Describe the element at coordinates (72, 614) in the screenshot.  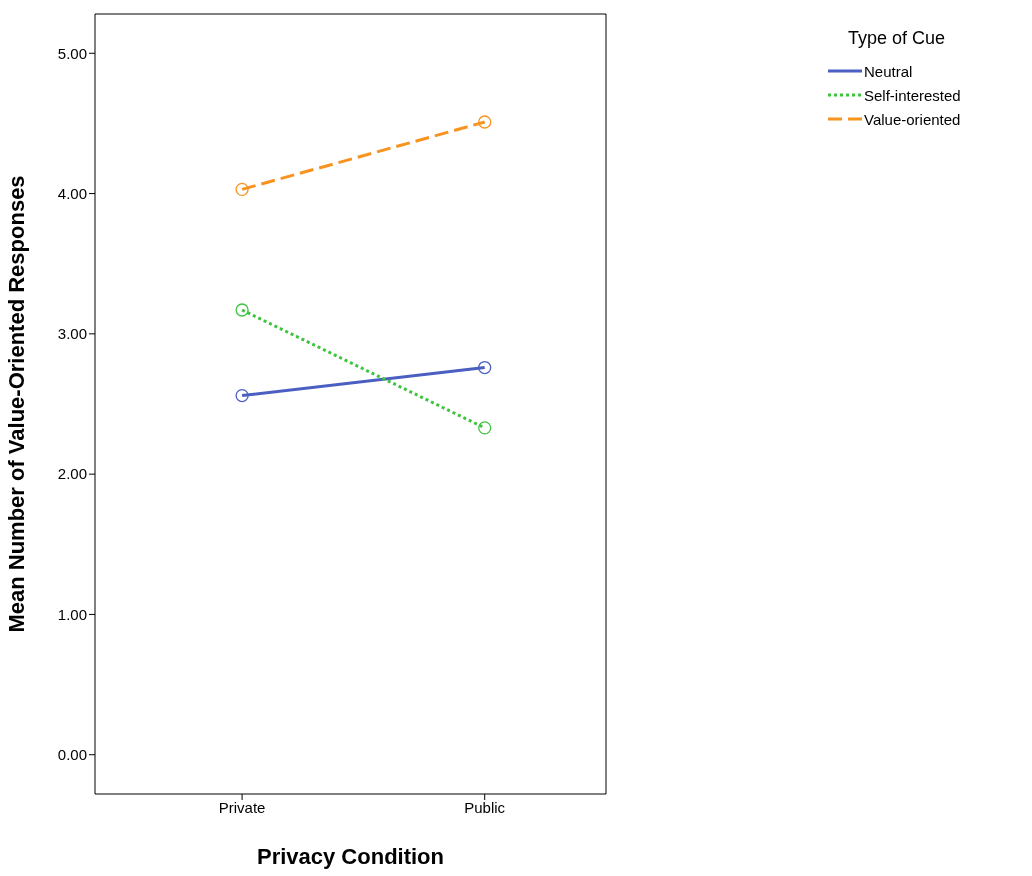
I see `y-tick-label: 1.00` at that location.